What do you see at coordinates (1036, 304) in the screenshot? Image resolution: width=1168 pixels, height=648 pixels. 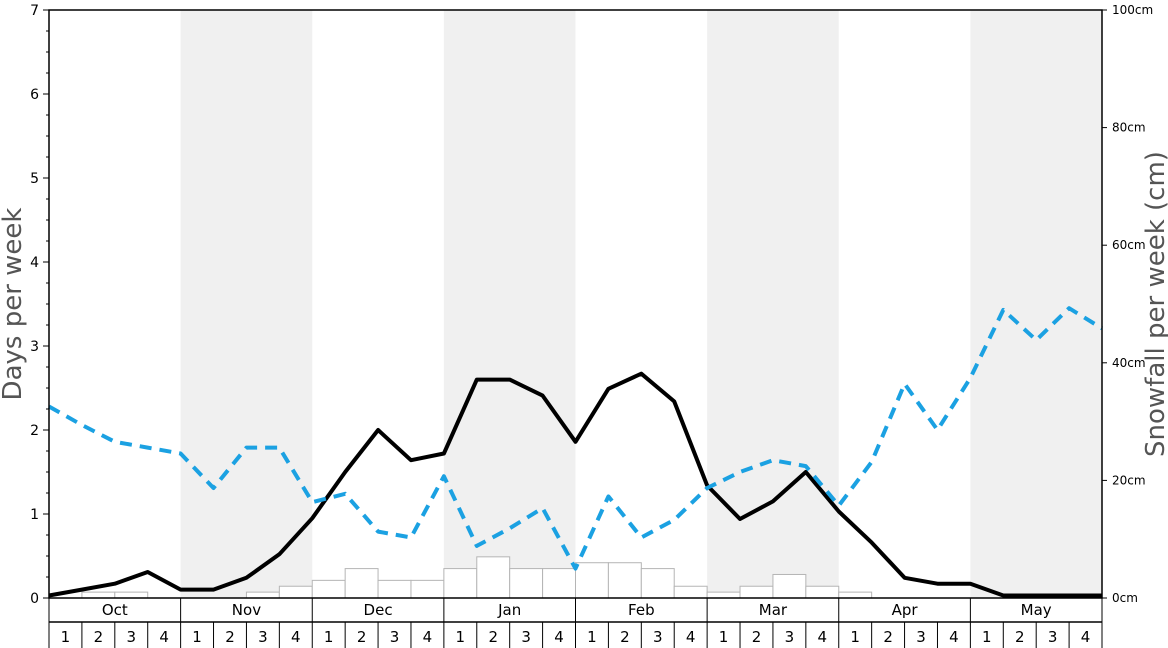 I see `month-band-may` at bounding box center [1036, 304].